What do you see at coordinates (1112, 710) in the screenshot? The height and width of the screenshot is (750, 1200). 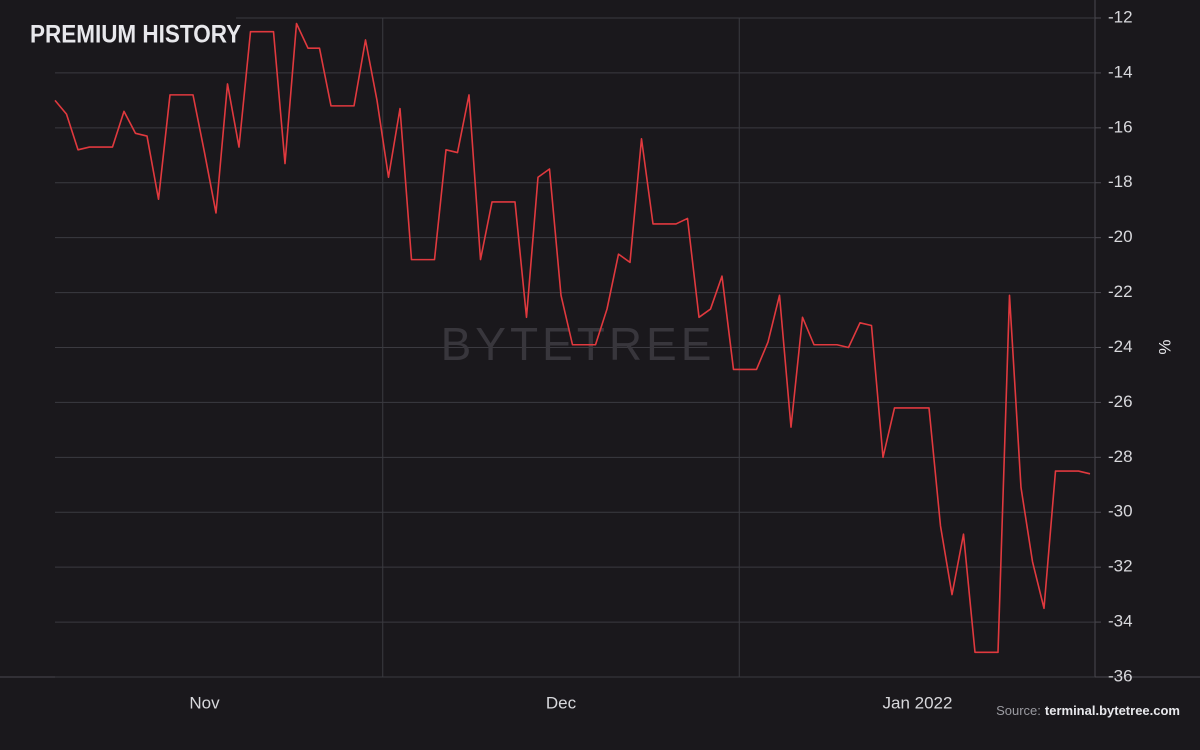 I see `source-link: terminal.bytetree.com` at bounding box center [1112, 710].